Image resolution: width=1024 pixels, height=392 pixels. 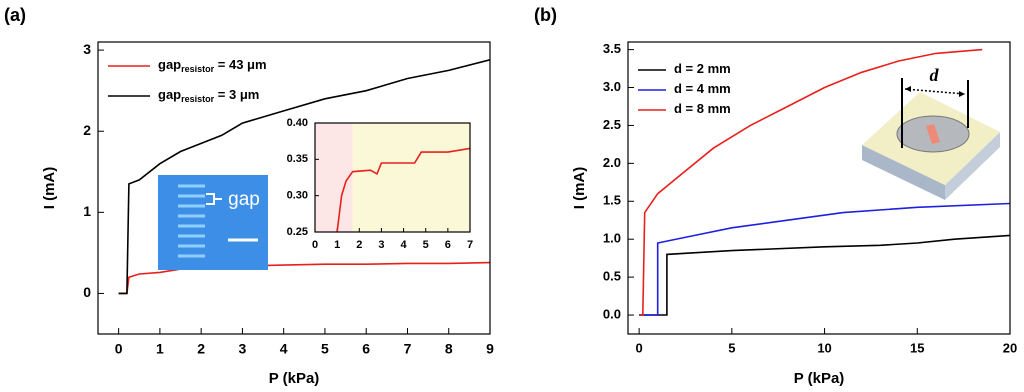 I want to click on panel-label: (b), so click(x=545, y=15).